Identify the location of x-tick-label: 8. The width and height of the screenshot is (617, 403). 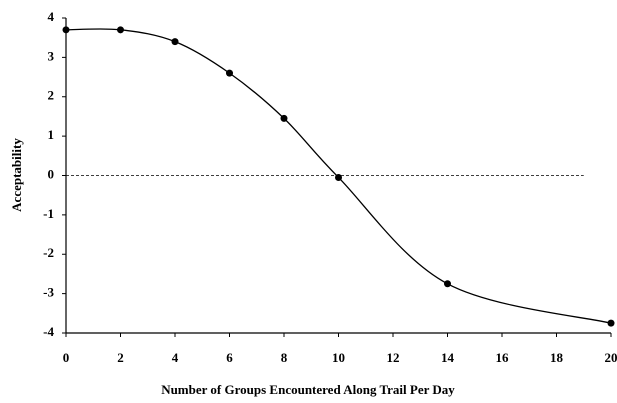
(284, 357).